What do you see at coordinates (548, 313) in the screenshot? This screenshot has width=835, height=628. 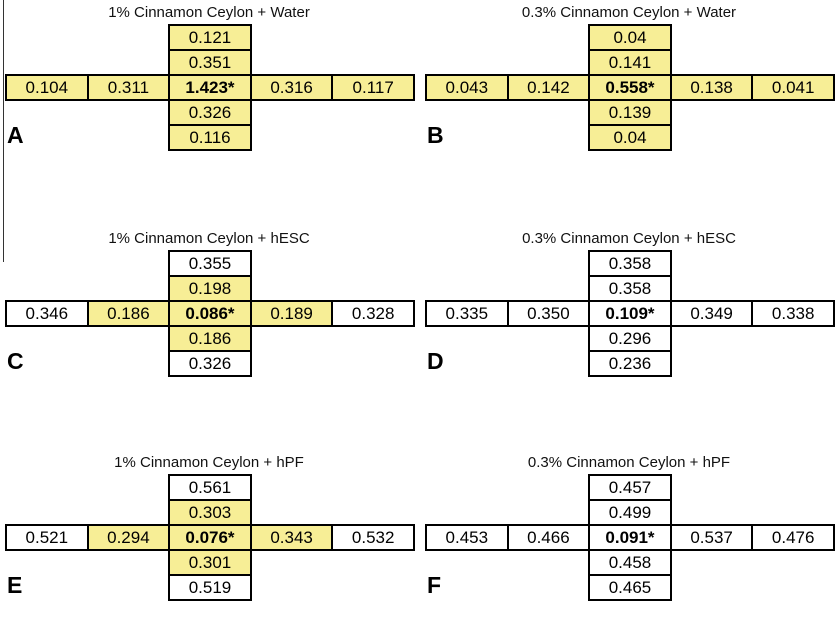 I see `value-cell: 0.350` at bounding box center [548, 313].